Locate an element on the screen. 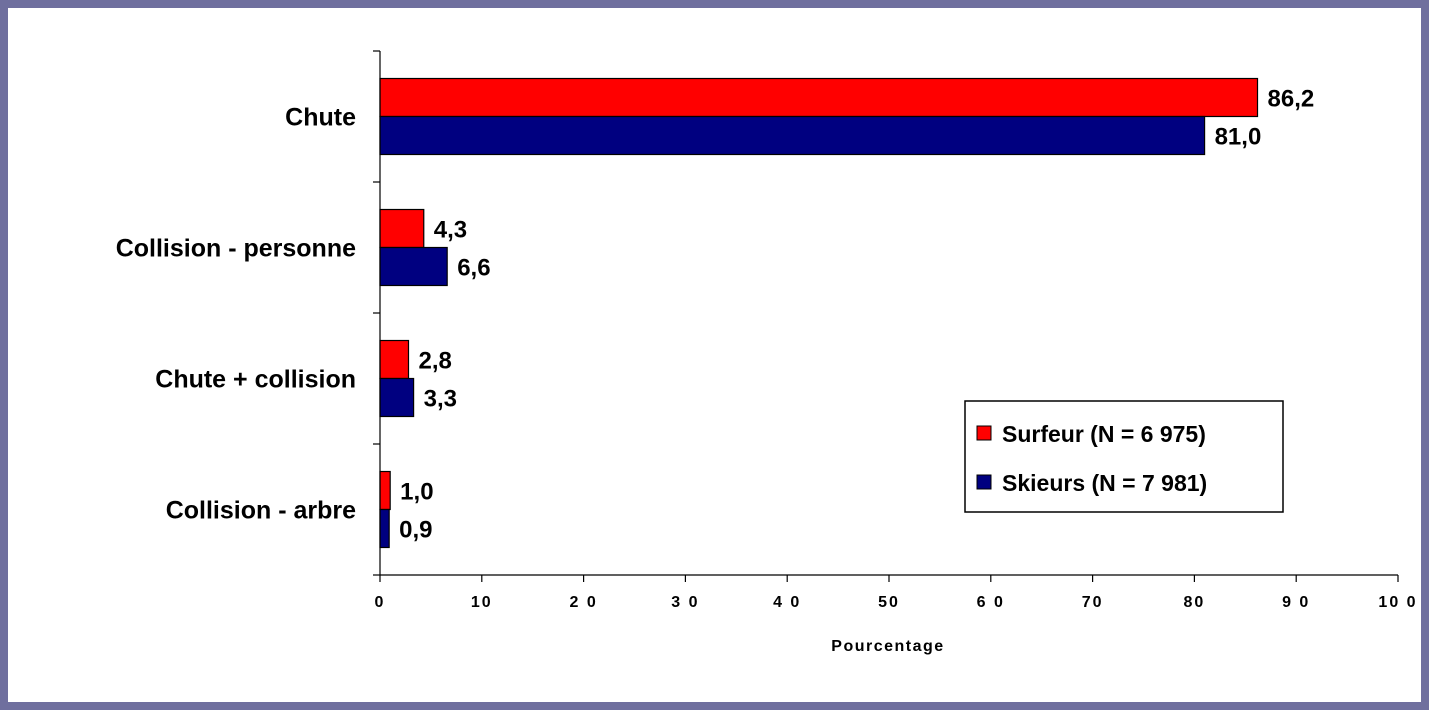 The image size is (1429, 710). legend: Surfeur (N = 6 975) Skieurs (N = 7 981) is located at coordinates (1124, 456).